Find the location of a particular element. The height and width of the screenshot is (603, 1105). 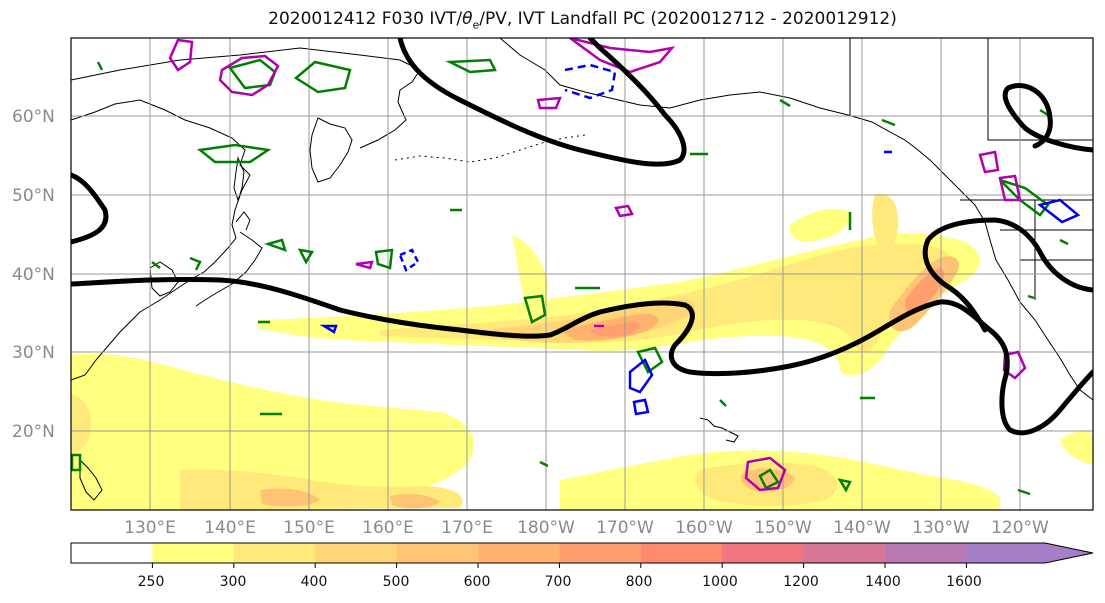

colorbar-outline is located at coordinates (582, 553).